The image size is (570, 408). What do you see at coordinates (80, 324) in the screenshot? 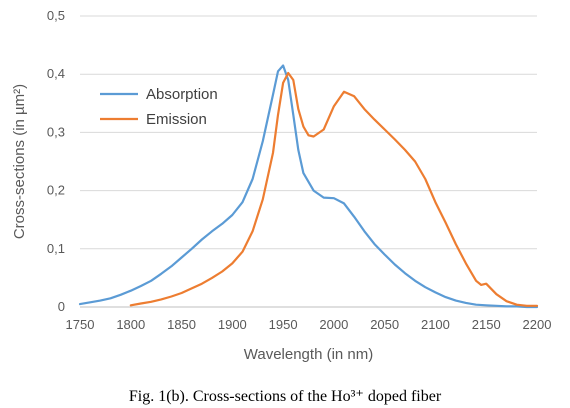
I see `x-tick-label: 1750` at bounding box center [80, 324].